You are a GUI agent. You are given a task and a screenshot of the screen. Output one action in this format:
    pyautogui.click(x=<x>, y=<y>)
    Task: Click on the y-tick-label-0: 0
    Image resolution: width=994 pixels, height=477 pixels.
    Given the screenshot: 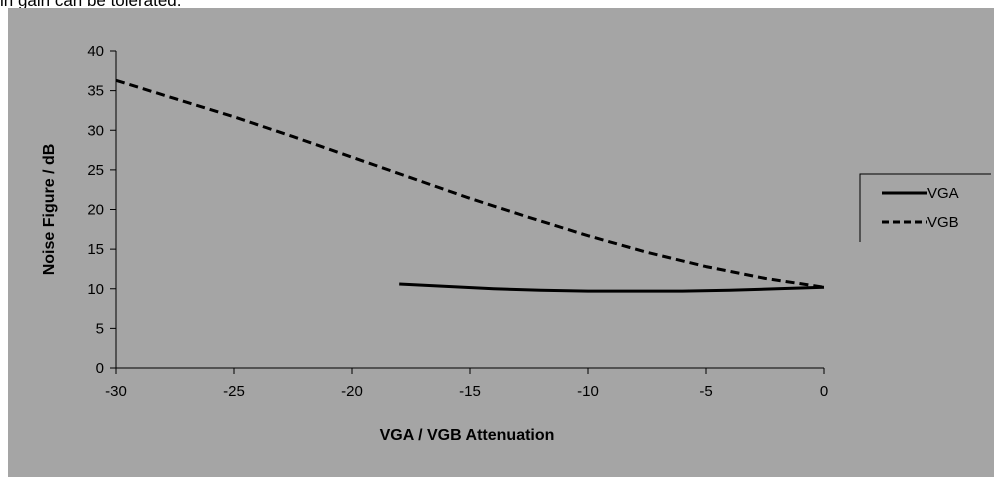 What is the action you would take?
    pyautogui.click(x=100, y=368)
    